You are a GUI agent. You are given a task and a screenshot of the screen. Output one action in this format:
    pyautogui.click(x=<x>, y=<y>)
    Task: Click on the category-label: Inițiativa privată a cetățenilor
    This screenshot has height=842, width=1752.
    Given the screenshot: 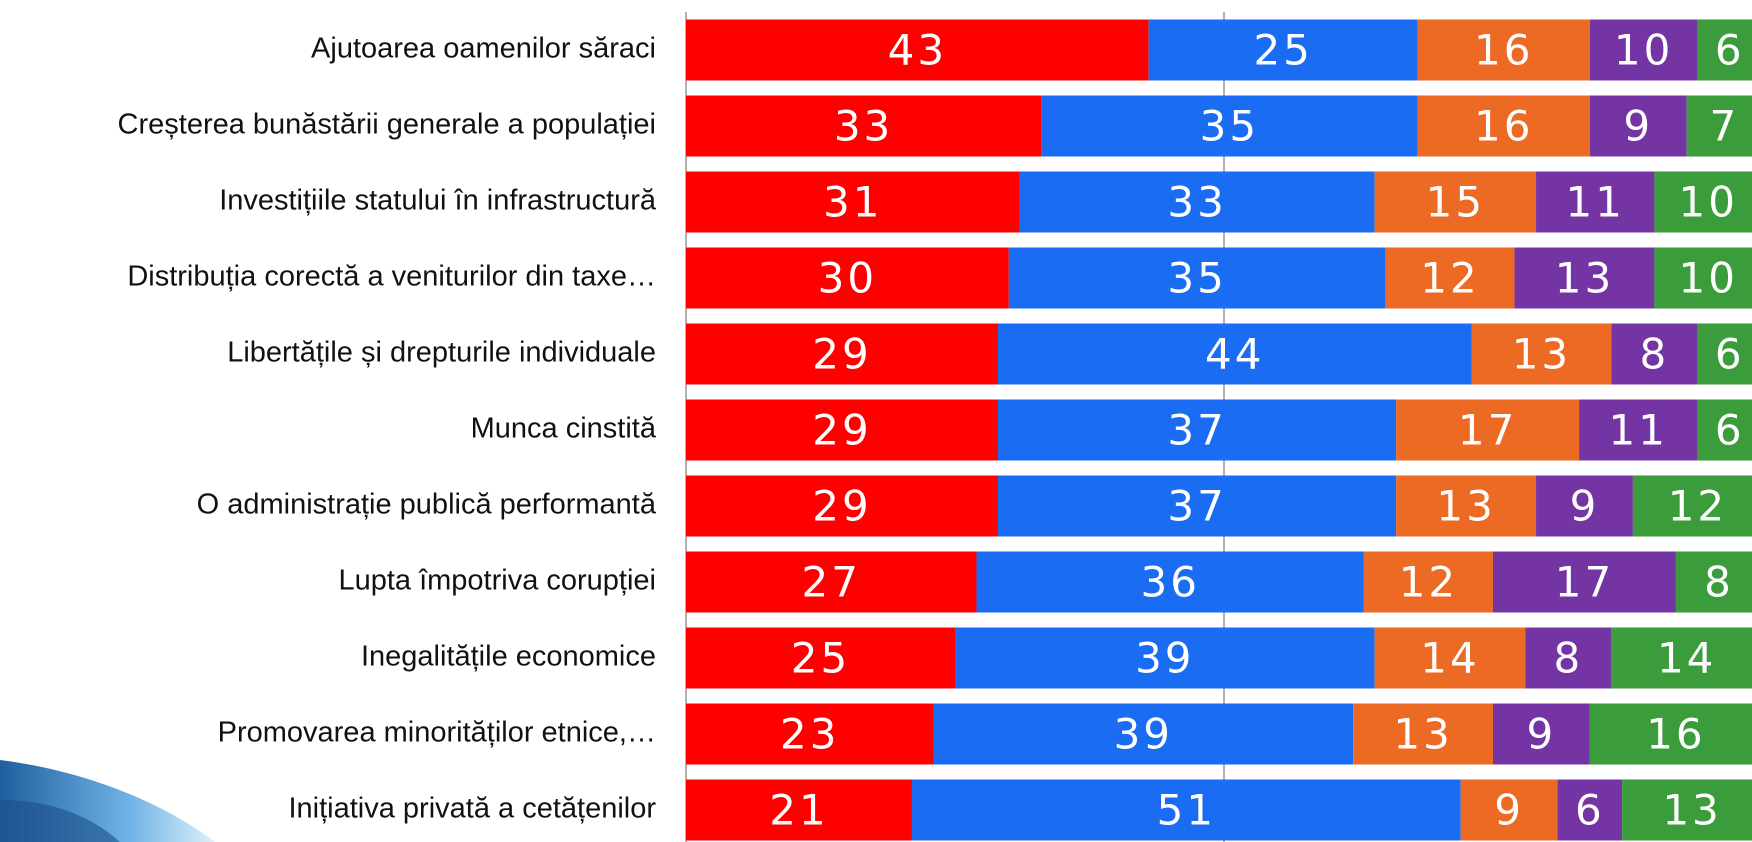 What is the action you would take?
    pyautogui.click(x=472, y=809)
    